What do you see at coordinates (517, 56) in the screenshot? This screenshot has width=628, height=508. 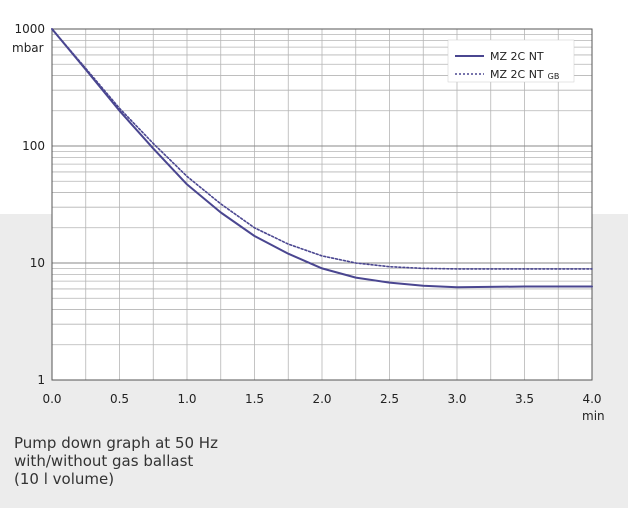 I see `legend-label-1: MZ 2C NT` at bounding box center [517, 56].